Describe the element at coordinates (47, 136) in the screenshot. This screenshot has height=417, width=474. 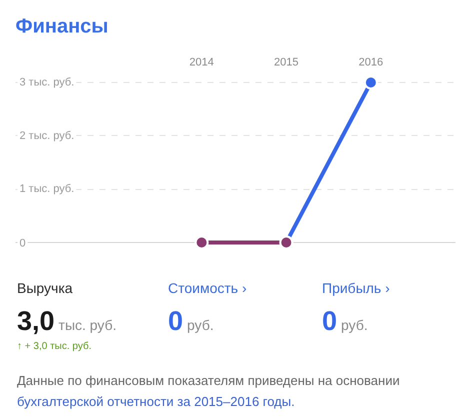
I see `y-tick-label: 2 тыс. руб.` at that location.